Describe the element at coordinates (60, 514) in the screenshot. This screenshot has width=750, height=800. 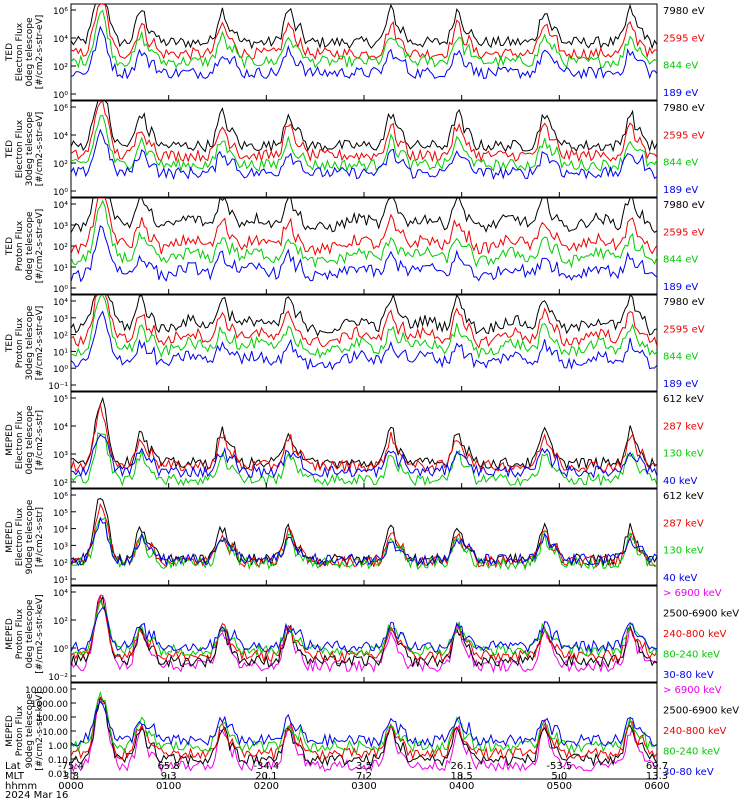
I see `y-tick-label: 10⁵` at that location.